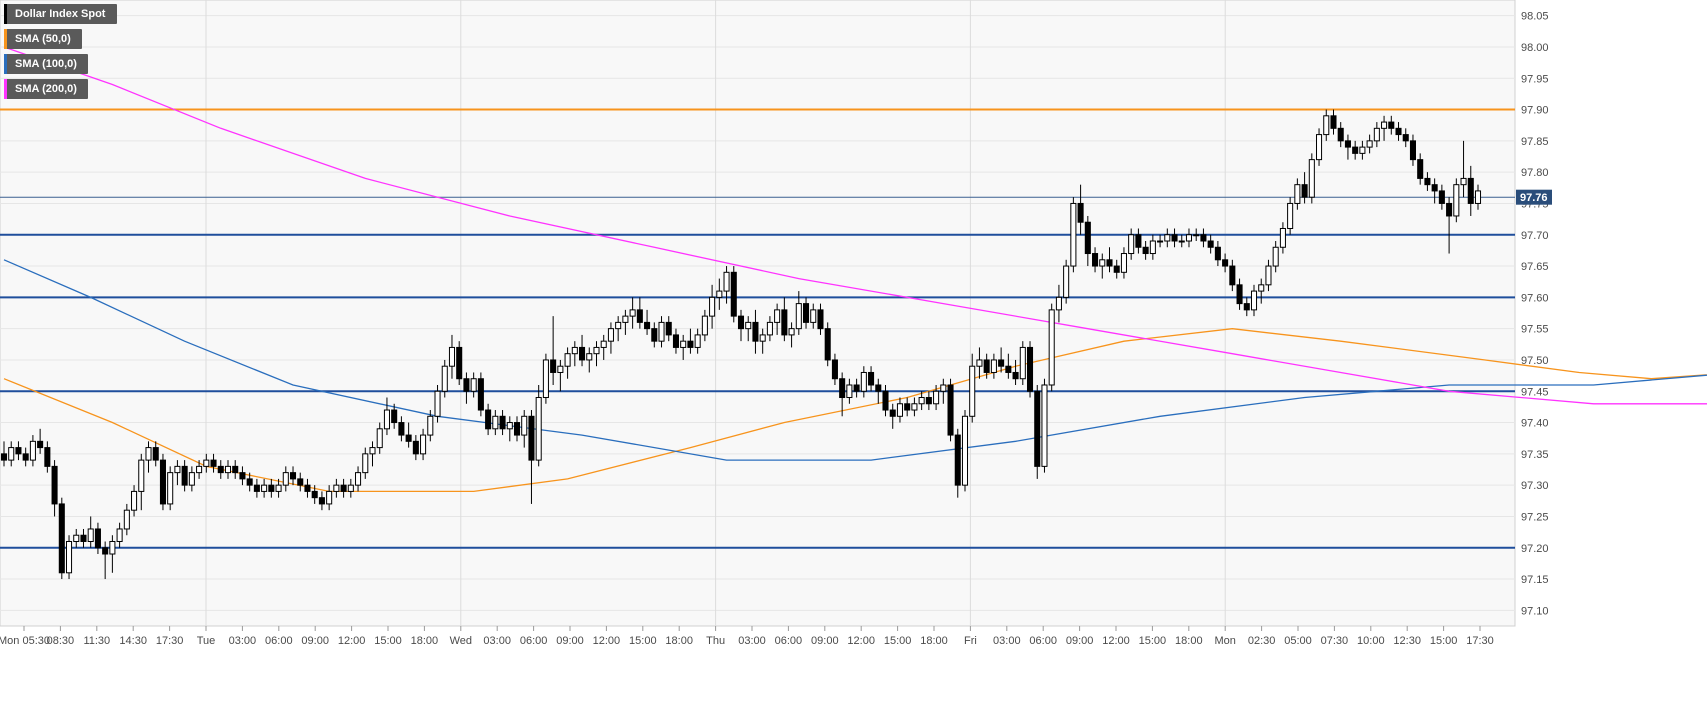 The width and height of the screenshot is (1707, 711). Describe the element at coordinates (1535, 424) in the screenshot. I see `y-tick-label: 97.40` at that location.